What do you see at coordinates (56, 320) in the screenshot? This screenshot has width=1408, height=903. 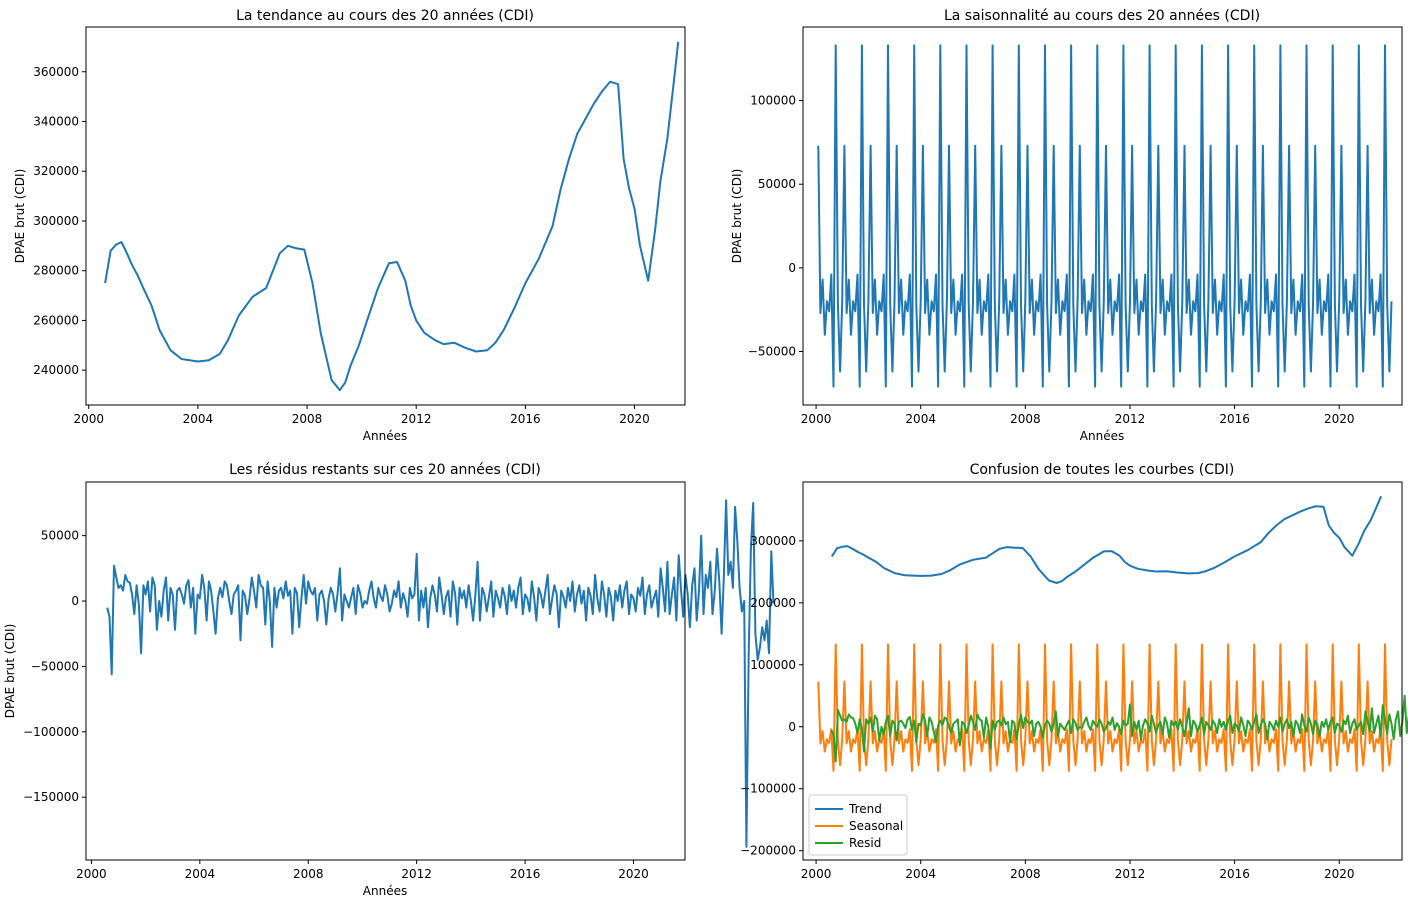 I see `y-tick-label: 260000` at bounding box center [56, 320].